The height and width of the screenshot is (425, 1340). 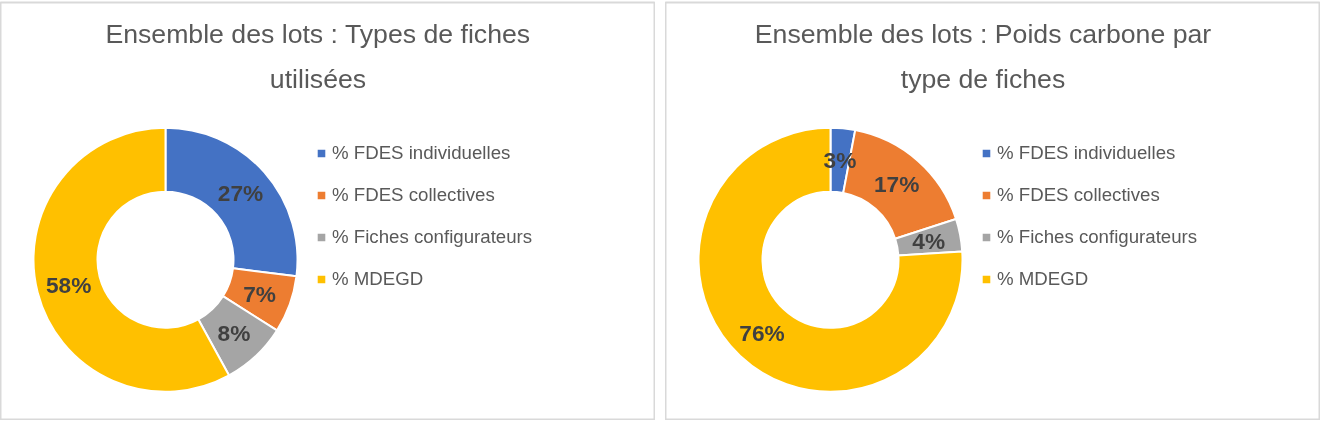 I want to click on data-label: 4%, so click(x=929, y=240).